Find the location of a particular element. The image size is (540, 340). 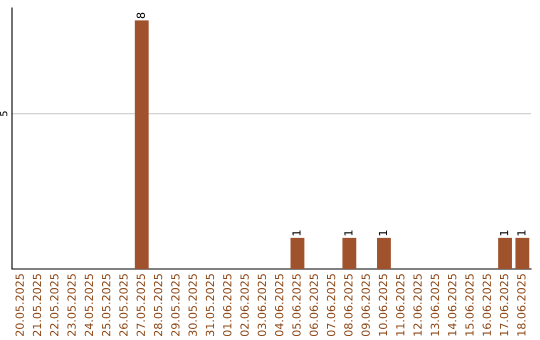

x-tick-label: 07.06.2025 is located at coordinates (331, 305).